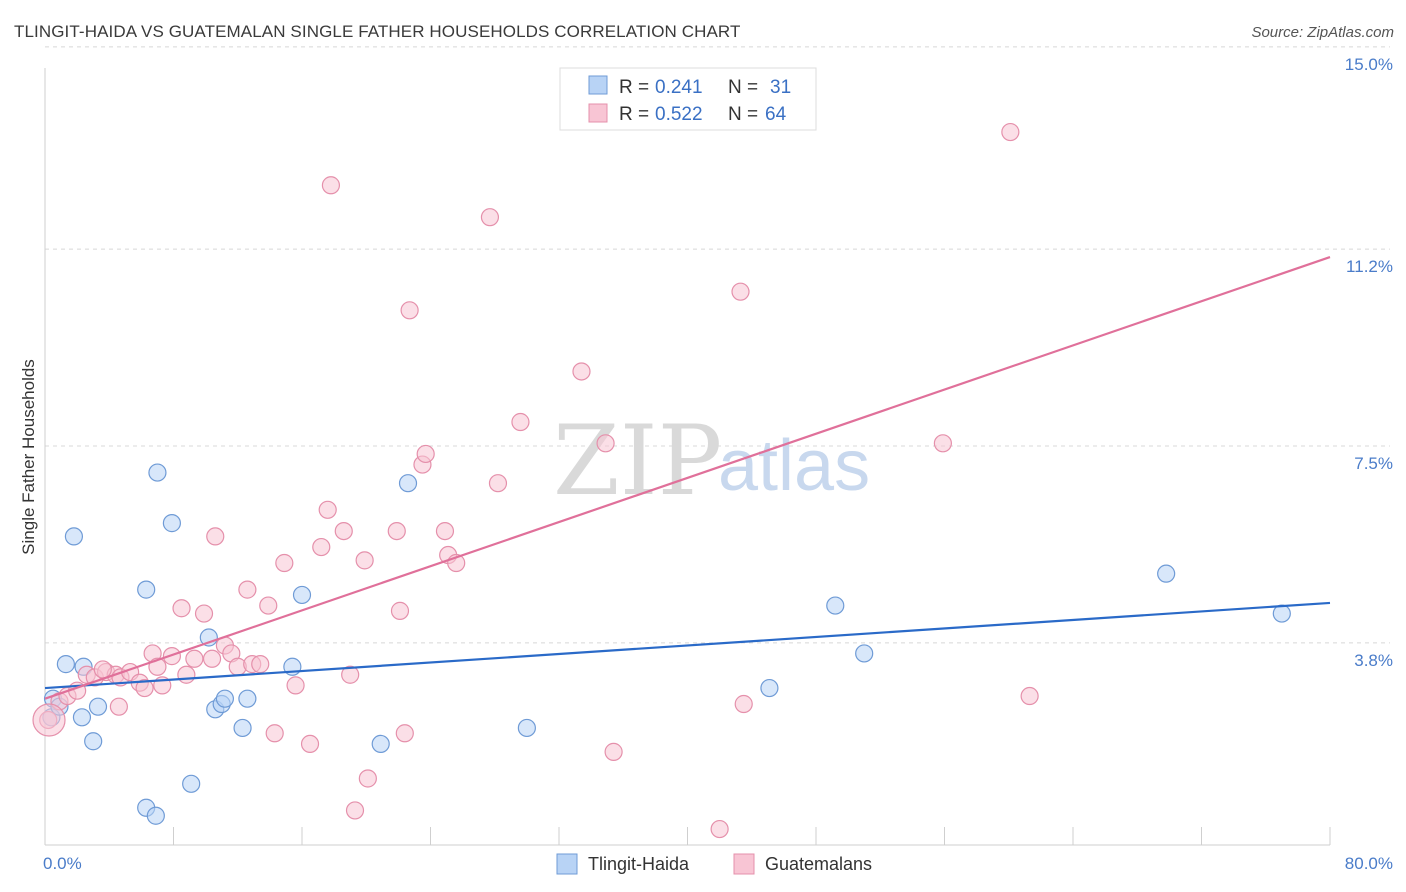 The height and width of the screenshot is (892, 1406). What do you see at coordinates (567, 864) in the screenshot?
I see `bottom-legend-swatch-blue` at bounding box center [567, 864].